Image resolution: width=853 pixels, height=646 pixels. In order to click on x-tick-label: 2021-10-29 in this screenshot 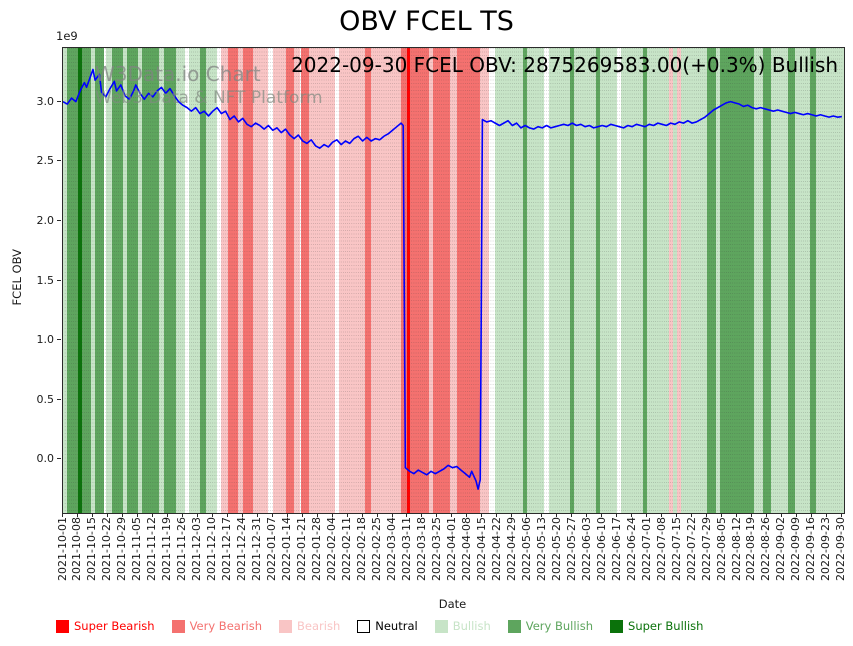, I will do `click(122, 549)`.